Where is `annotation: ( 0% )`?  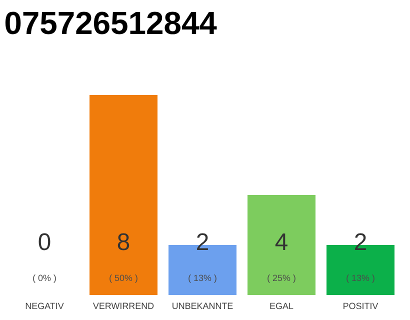 annotation: ( 0% ) is located at coordinates (44, 278).